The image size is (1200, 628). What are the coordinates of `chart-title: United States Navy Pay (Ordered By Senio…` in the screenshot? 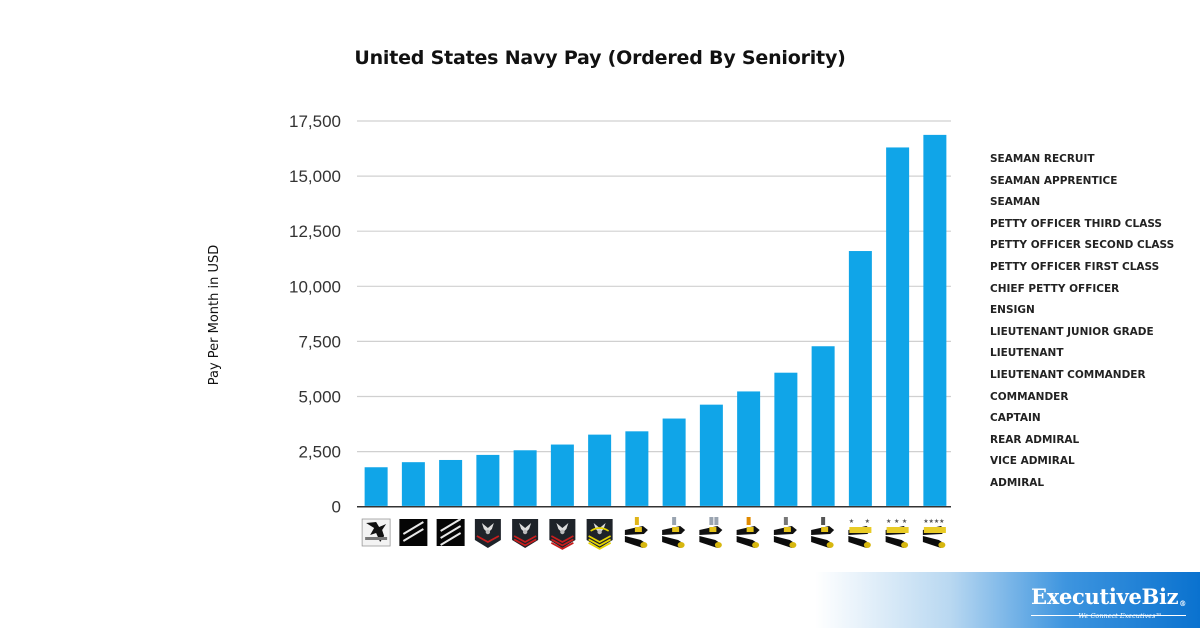 It's located at (600, 58).